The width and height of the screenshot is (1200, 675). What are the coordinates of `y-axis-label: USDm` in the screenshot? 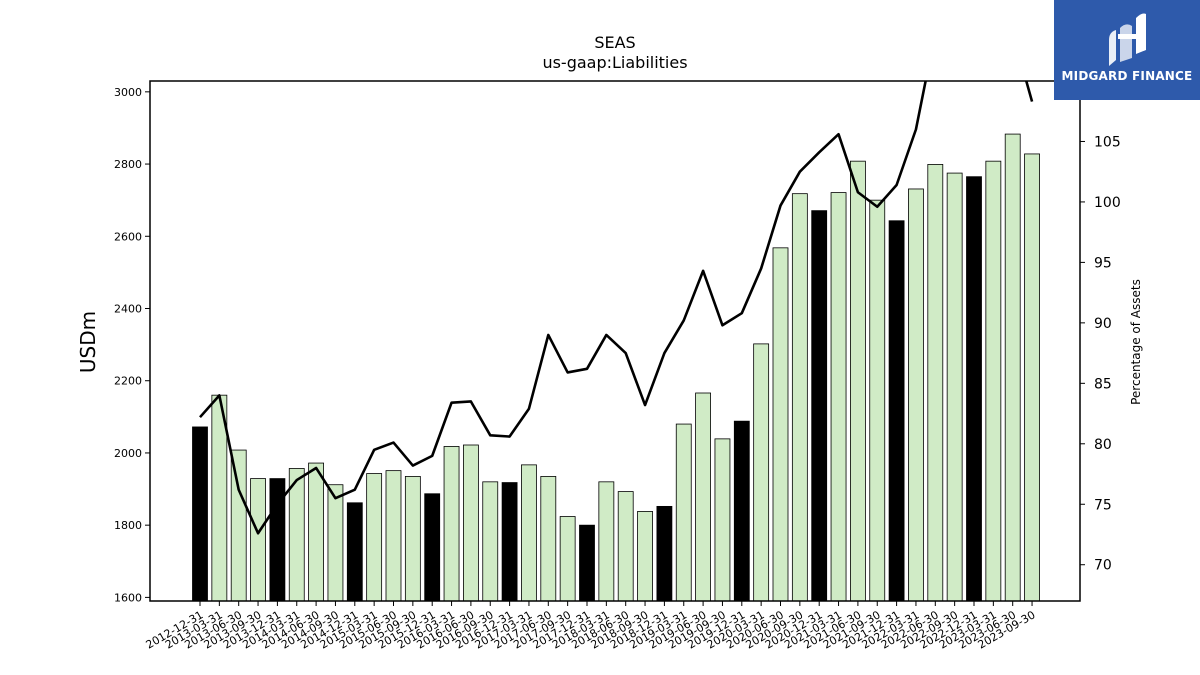 It's located at (88, 342).